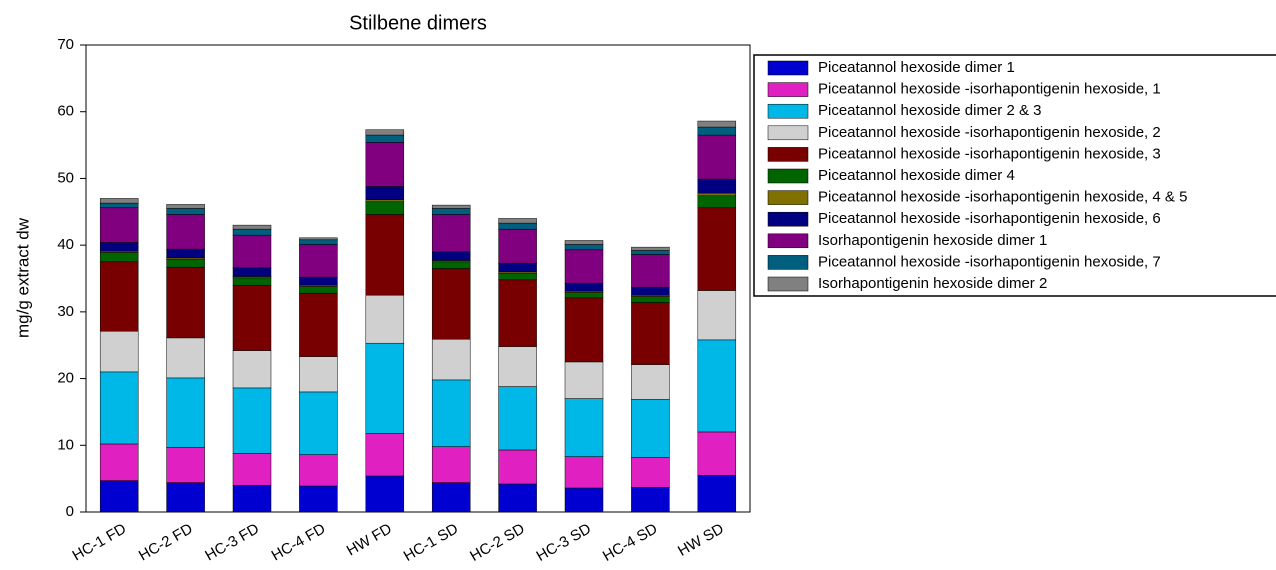 The image size is (1276, 570). What do you see at coordinates (232, 542) in the screenshot?
I see `x-tick-label: HC-3 FD` at bounding box center [232, 542].